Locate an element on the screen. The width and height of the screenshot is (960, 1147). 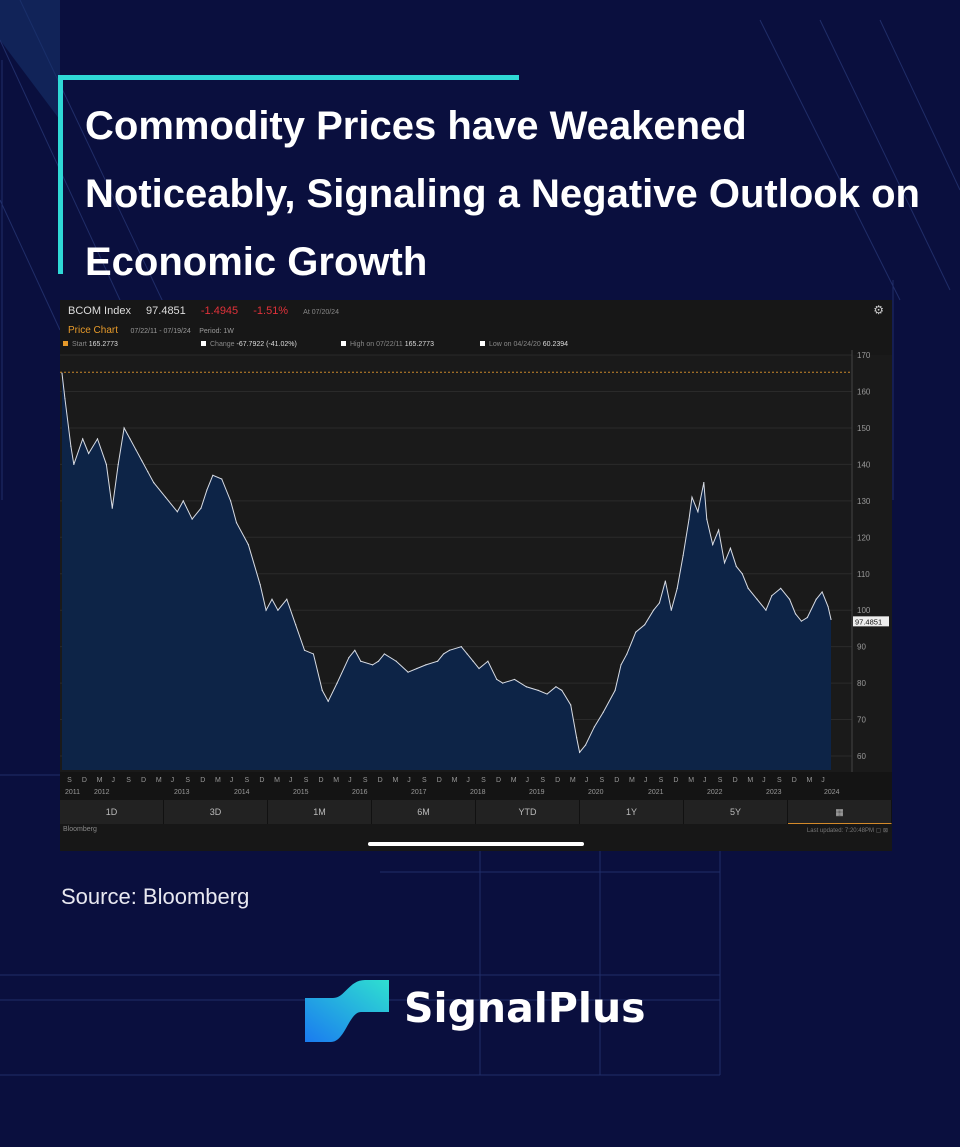
settings-gear-icon: ⚙ is located at coordinates (878, 310).